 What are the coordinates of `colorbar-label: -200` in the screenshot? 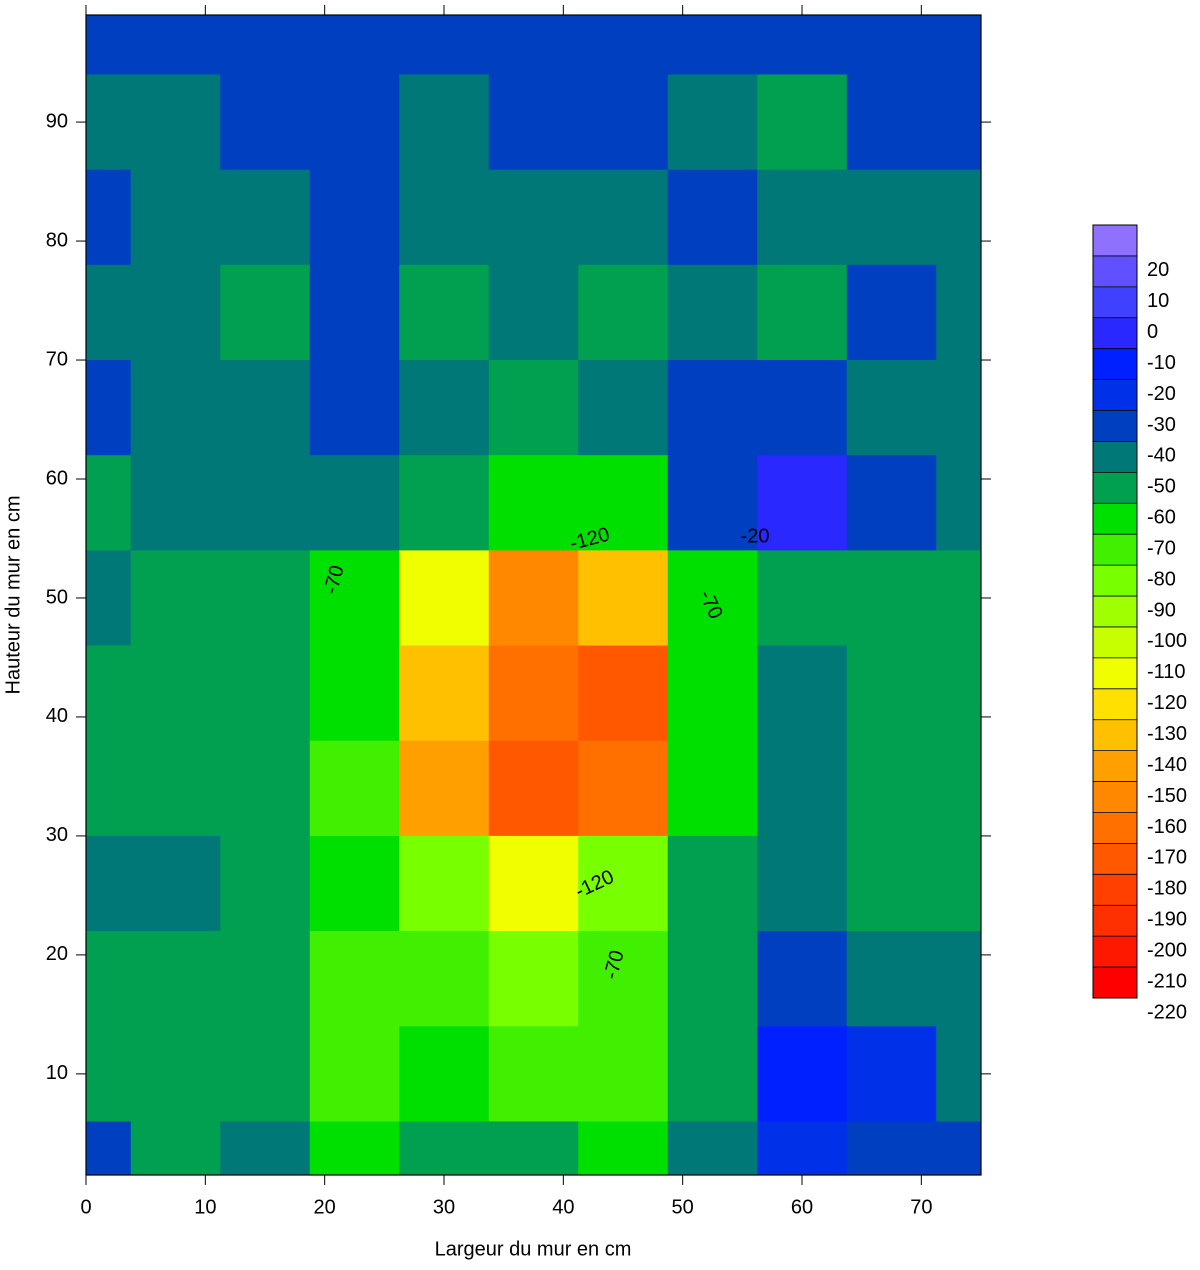 It's located at (1167, 950).